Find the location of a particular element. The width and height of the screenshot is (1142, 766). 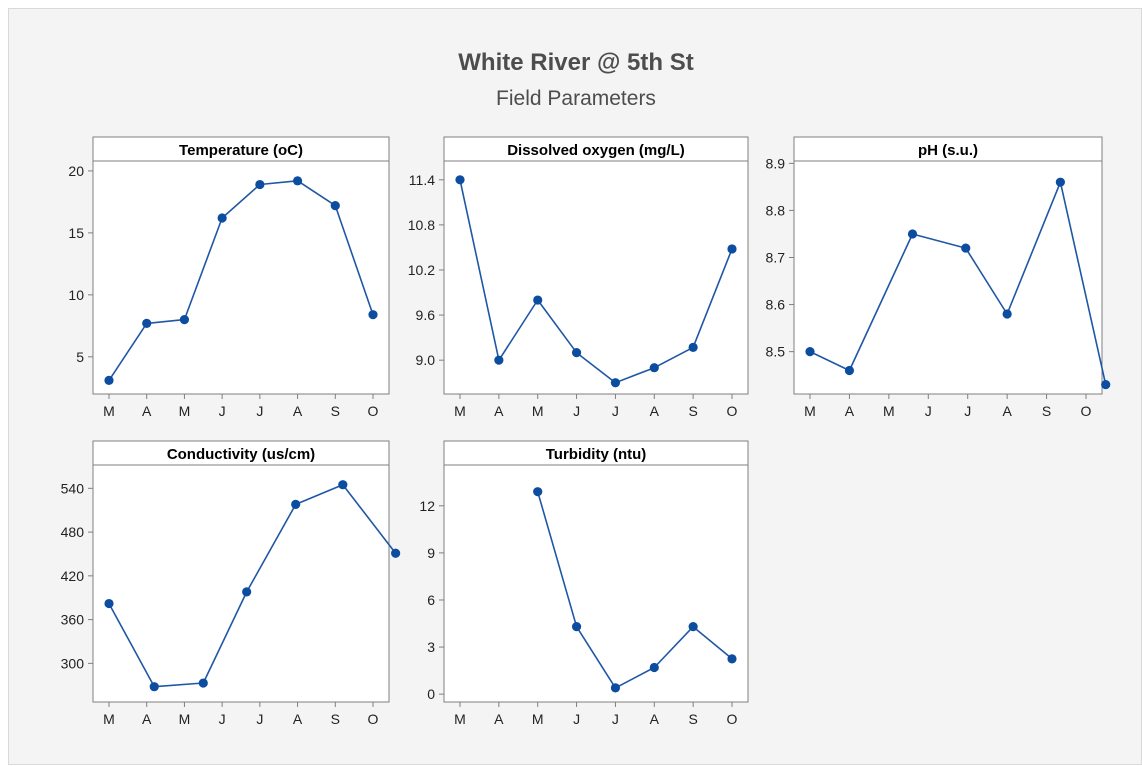

y-tick-label: 8.5 is located at coordinates (776, 352).